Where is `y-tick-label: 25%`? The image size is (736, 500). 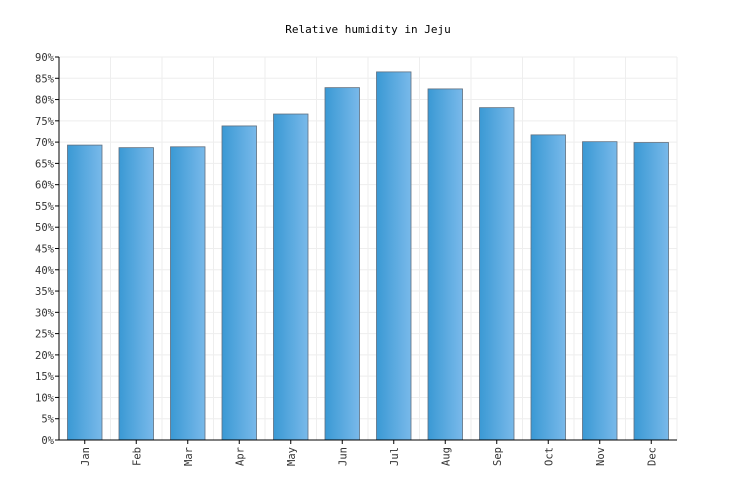
y-tick-label: 25% is located at coordinates (45, 335).